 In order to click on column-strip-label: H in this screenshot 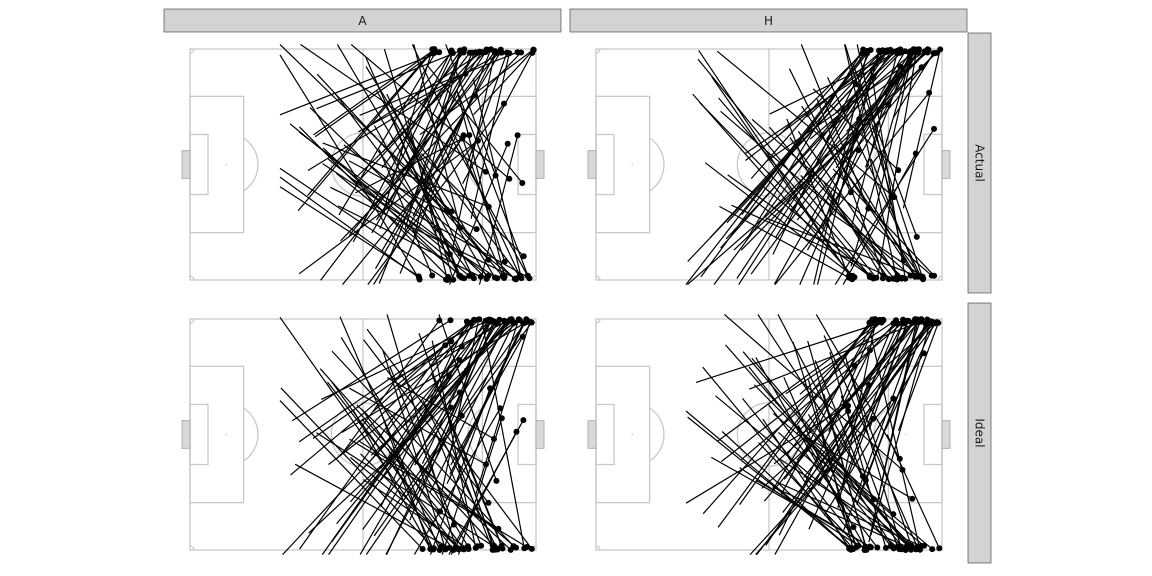, I will do `click(768, 21)`.